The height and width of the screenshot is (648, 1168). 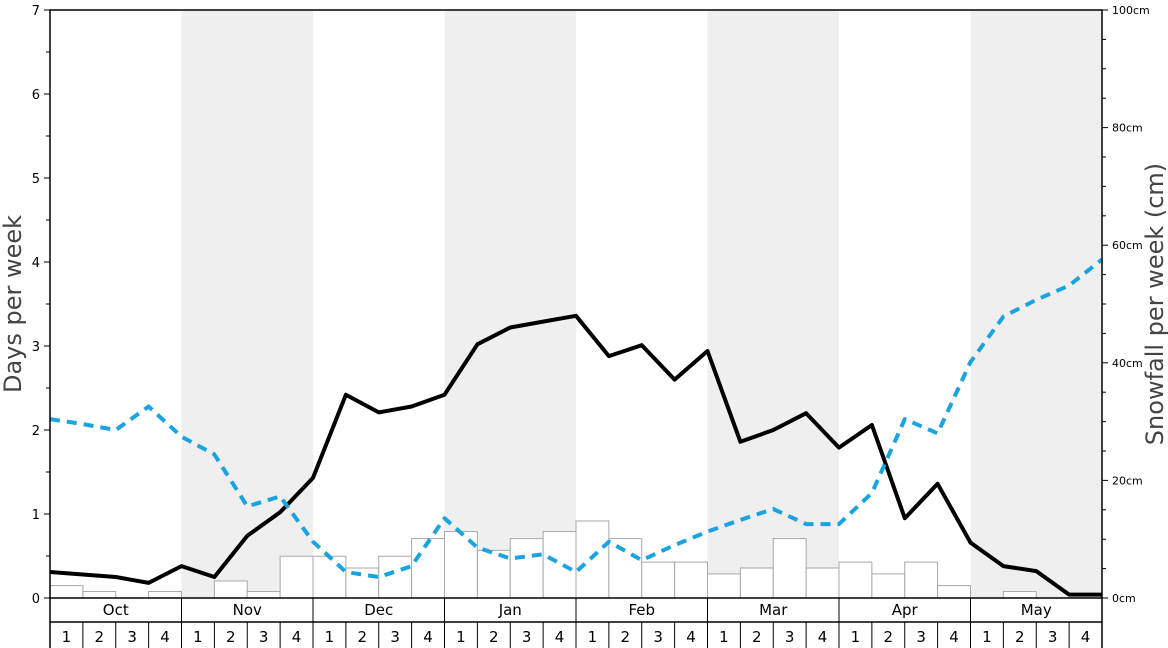 I want to click on left-axis-title: Days per week, so click(x=13, y=304).